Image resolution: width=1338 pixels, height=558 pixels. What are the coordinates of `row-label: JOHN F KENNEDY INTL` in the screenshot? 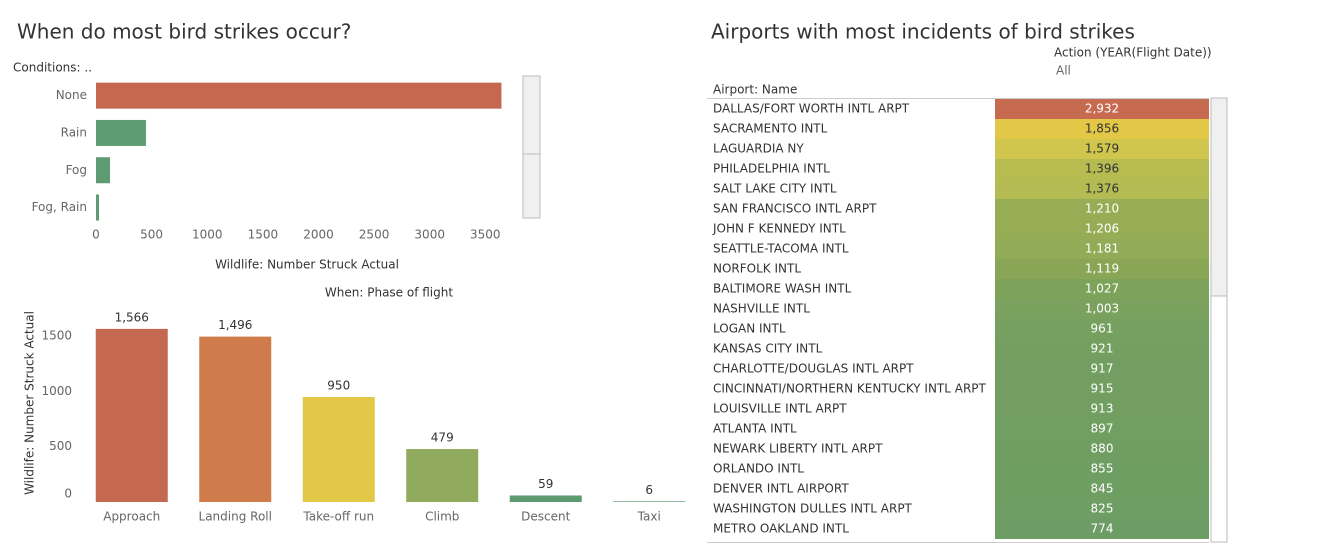 It's located at (779, 229).